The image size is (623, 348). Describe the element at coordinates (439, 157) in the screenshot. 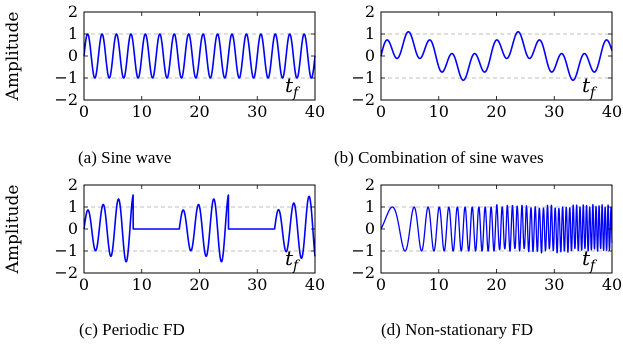

I see `caption-b: (b) Combination of sine waves` at that location.